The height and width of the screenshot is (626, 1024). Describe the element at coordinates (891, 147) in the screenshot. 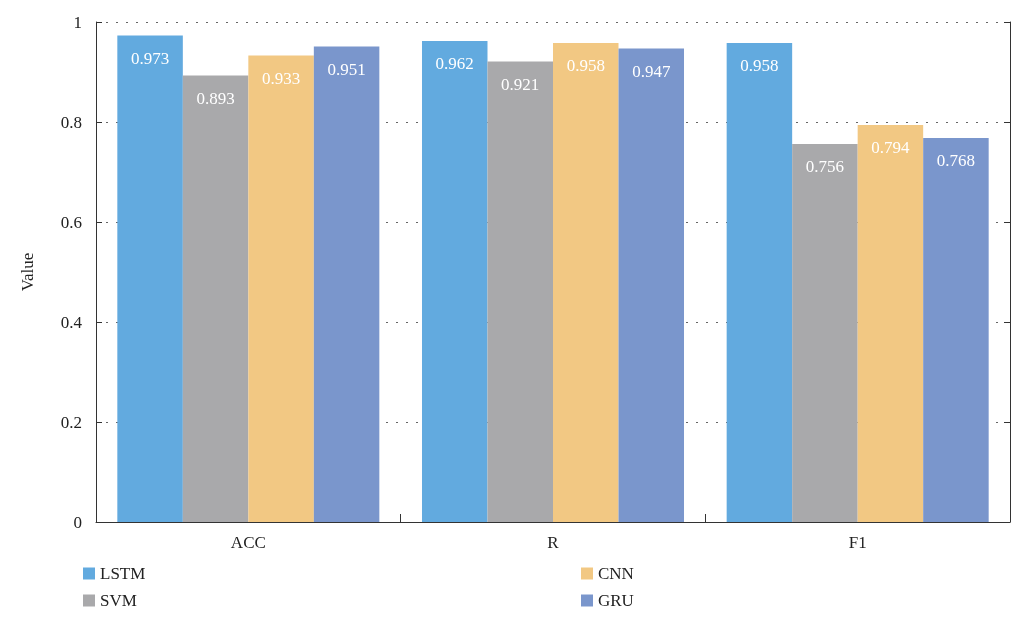

I see `data-label: 0.794` at that location.